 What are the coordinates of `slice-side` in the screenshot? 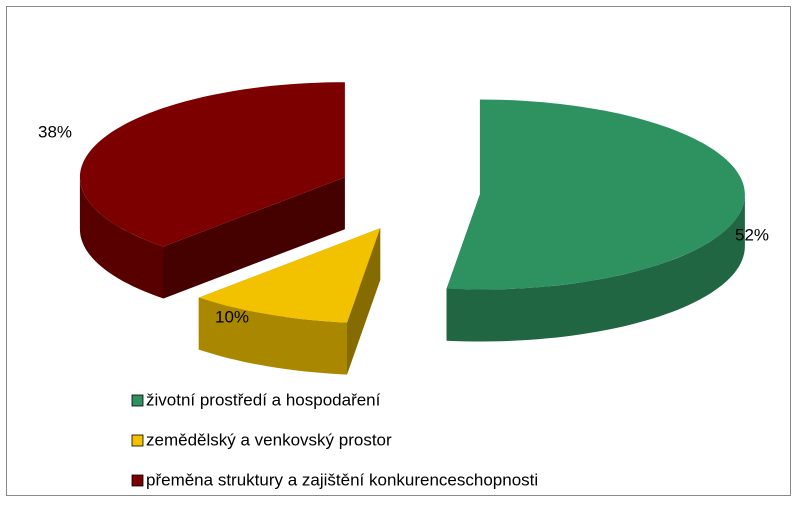 It's located at (254, 238).